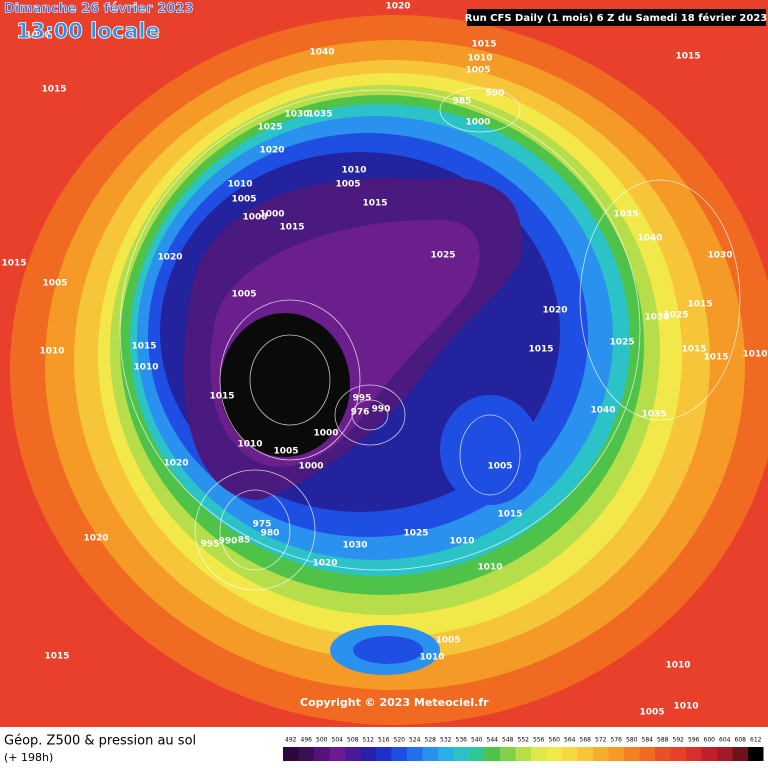  Describe the element at coordinates (694, 740) in the screenshot. I see `scale-label: 596` at that location.